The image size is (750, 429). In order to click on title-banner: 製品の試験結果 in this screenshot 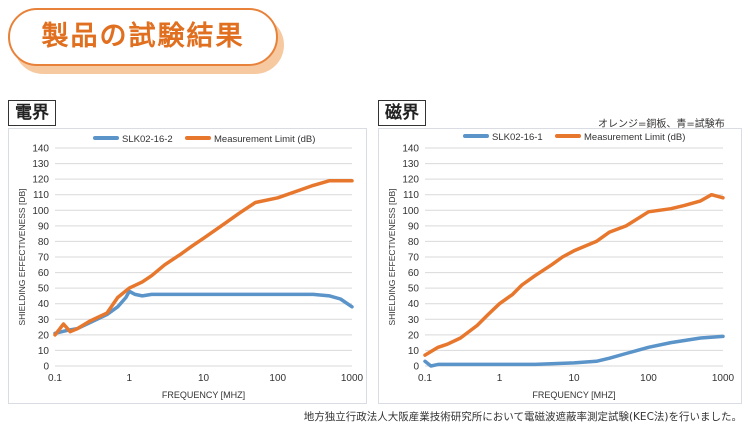, I will do `click(148, 42)`.